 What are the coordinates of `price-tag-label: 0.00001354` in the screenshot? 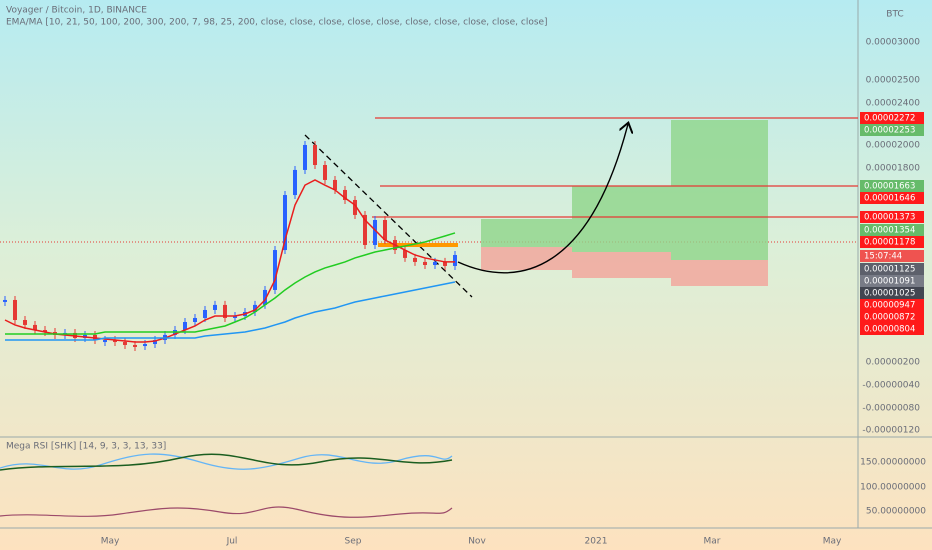 It's located at (889, 231).